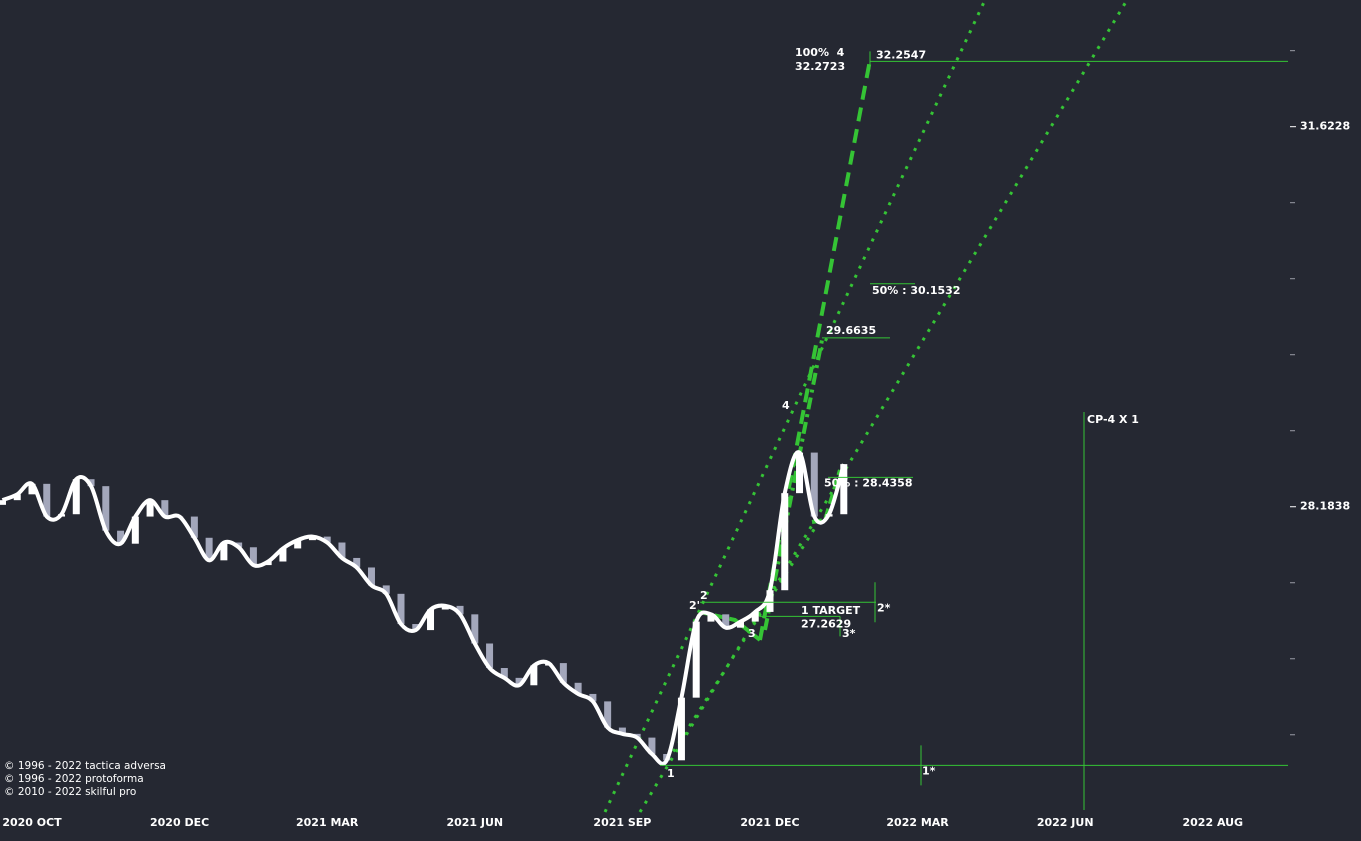 The image size is (1361, 841). What do you see at coordinates (917, 822) in the screenshot?
I see `x-tick-label: 2022 MAR` at bounding box center [917, 822].